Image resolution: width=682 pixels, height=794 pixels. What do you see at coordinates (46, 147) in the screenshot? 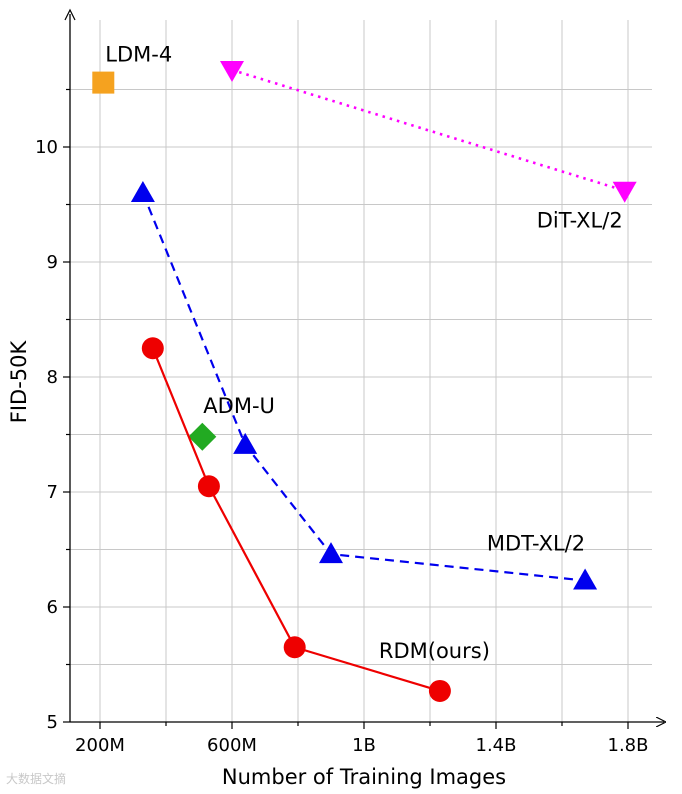
I see `y-tick-label: 10` at bounding box center [46, 147].